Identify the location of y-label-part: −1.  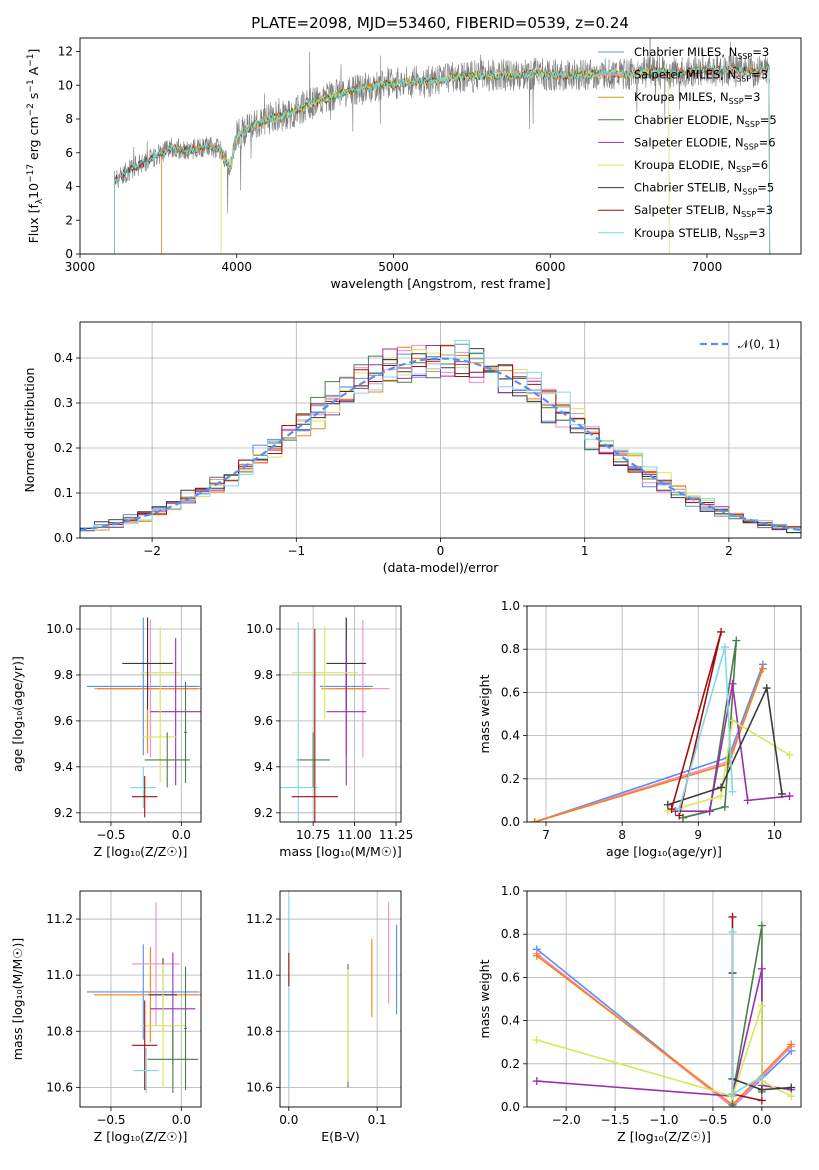
(31, 60).